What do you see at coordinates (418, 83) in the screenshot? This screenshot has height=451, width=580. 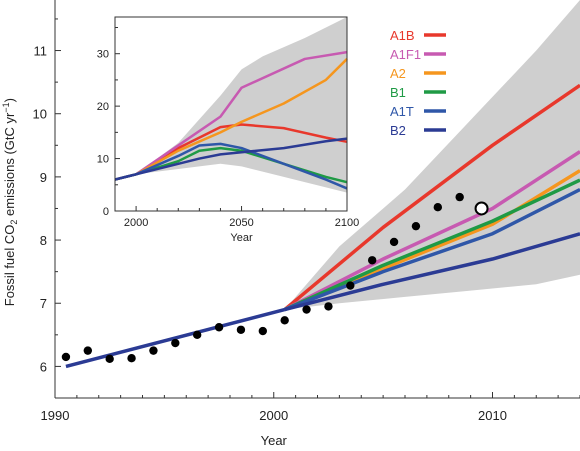 I see `legend: A1B A1F1 A2 B1 A1T B2` at bounding box center [418, 83].